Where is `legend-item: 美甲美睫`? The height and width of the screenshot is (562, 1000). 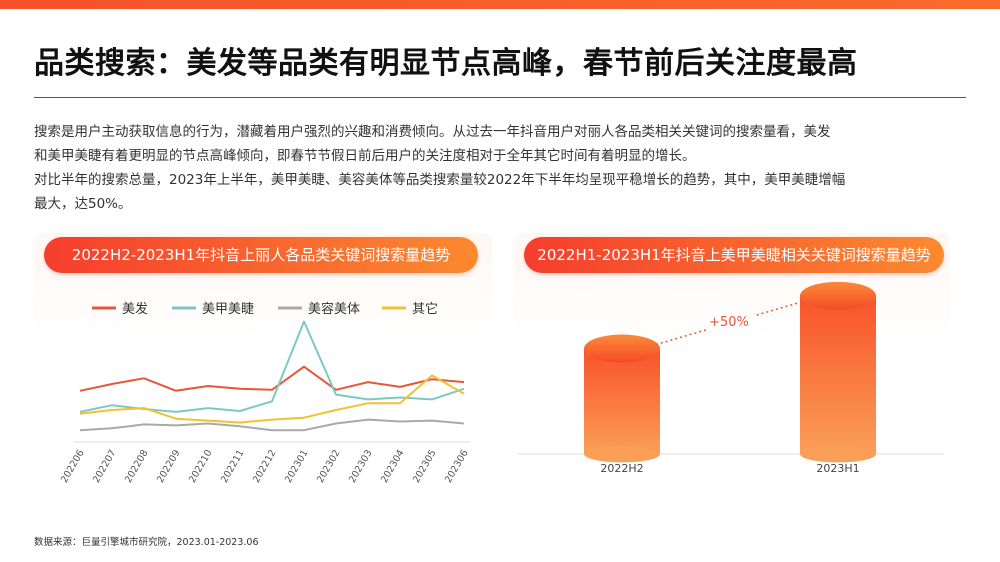
legend-item: 美甲美睫 is located at coordinates (213, 309).